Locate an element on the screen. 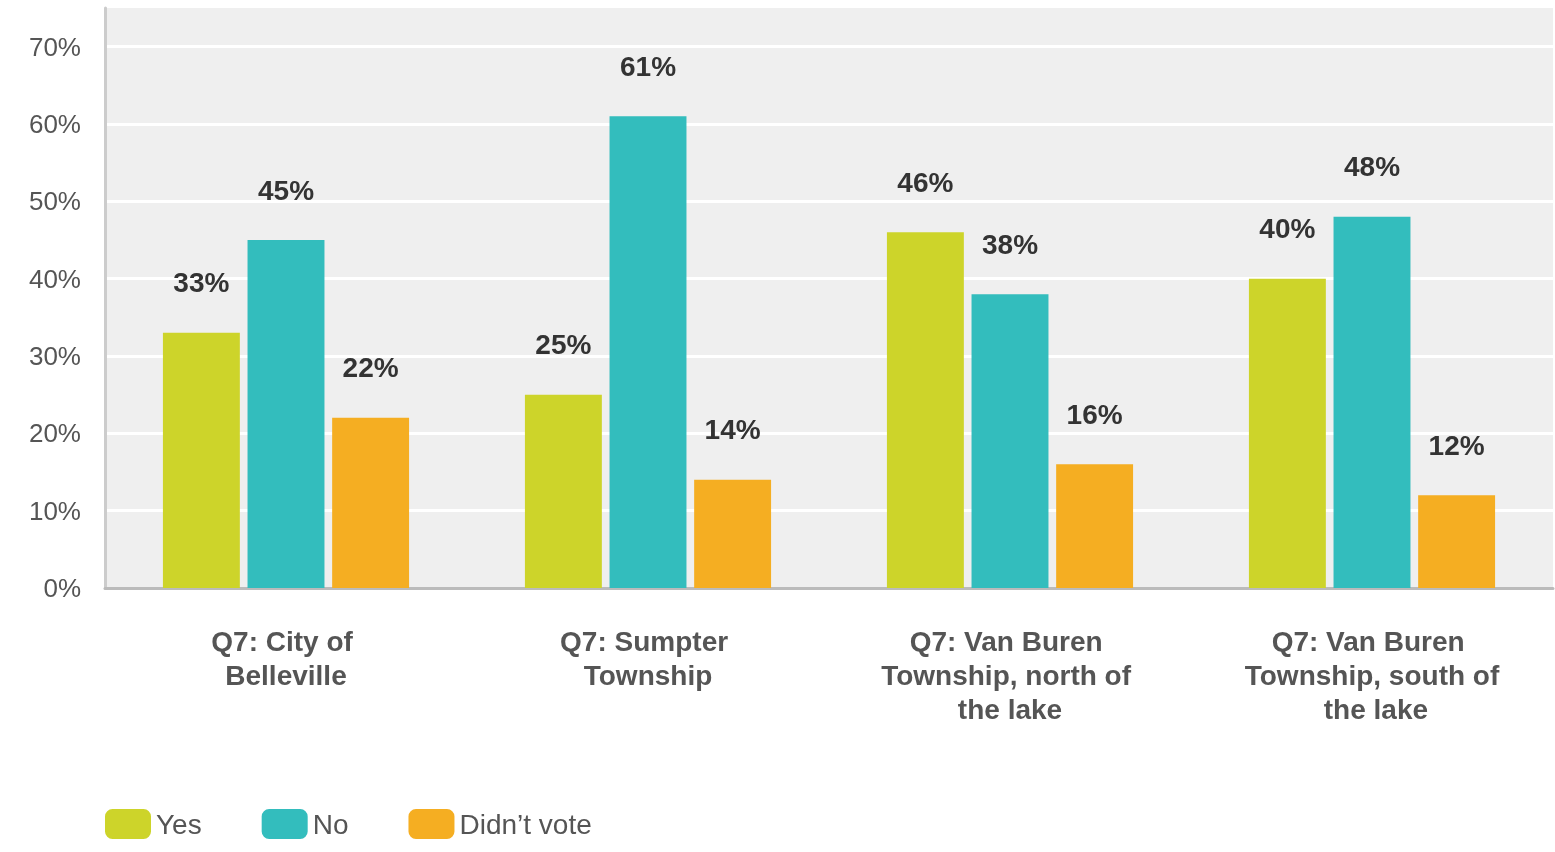 The height and width of the screenshot is (852, 1555). data-label: 46% is located at coordinates (925, 182).